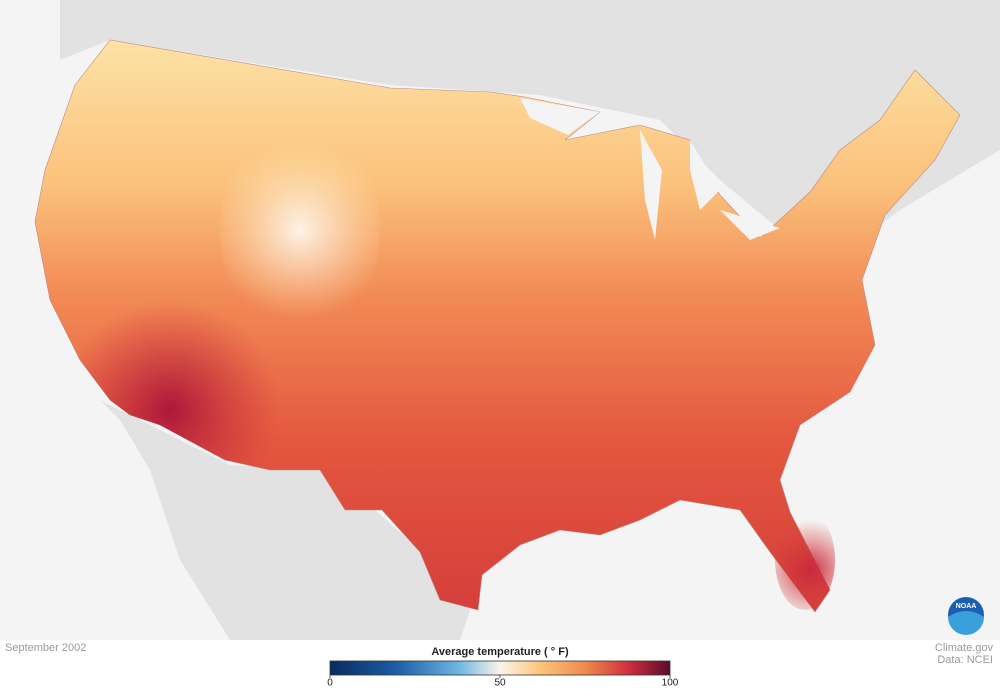 This screenshot has width=1000, height=690. I want to click on great-lakes, so click(650, 169).